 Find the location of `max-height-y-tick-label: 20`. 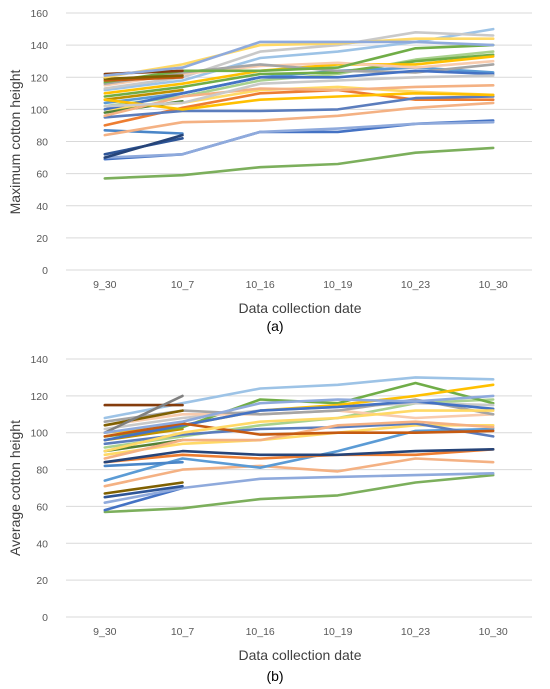

max-height-y-tick-label: 20 is located at coordinates (42, 239).